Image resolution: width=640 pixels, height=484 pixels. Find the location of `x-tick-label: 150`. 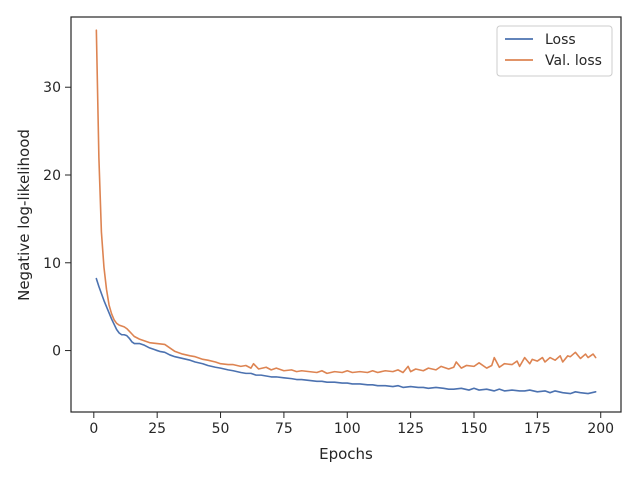

x-tick-label: 150 is located at coordinates (474, 429).